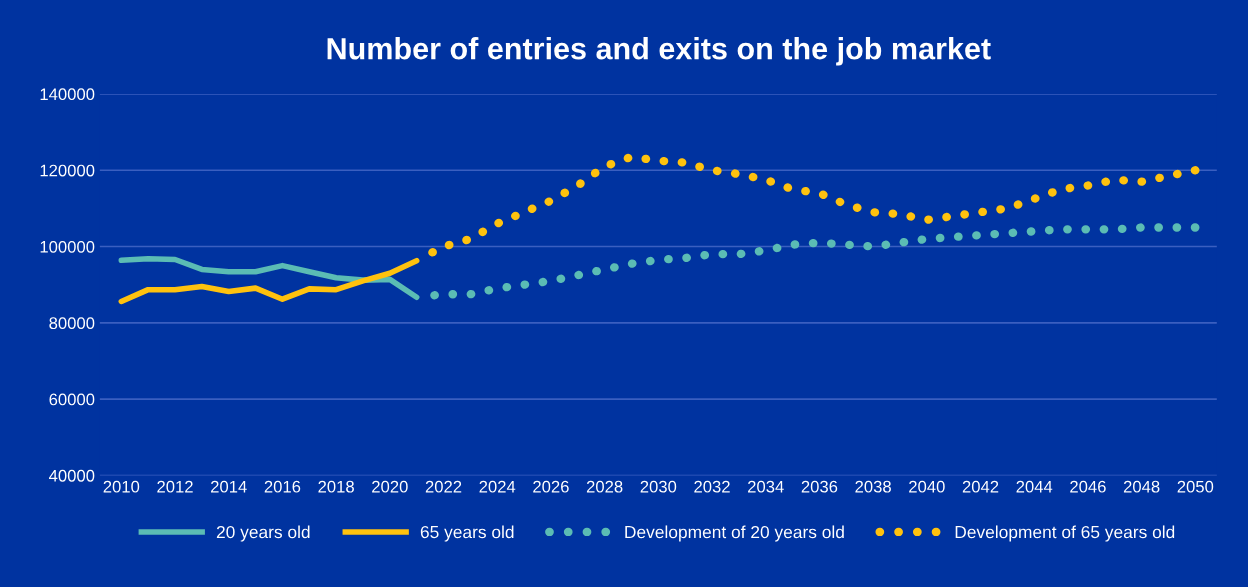  I want to click on x-tick-label: 2048, so click(1141, 486).